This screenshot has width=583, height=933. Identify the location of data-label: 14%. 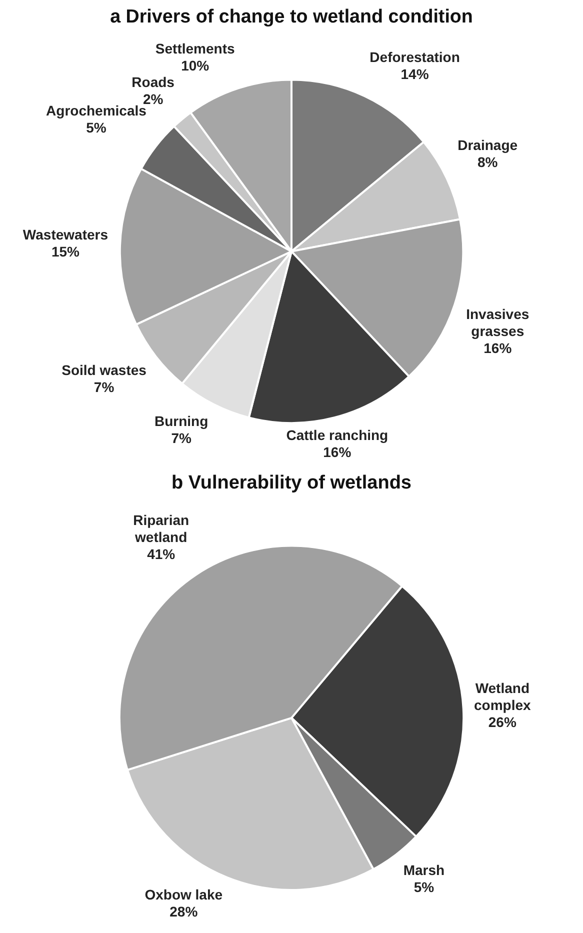
(415, 74).